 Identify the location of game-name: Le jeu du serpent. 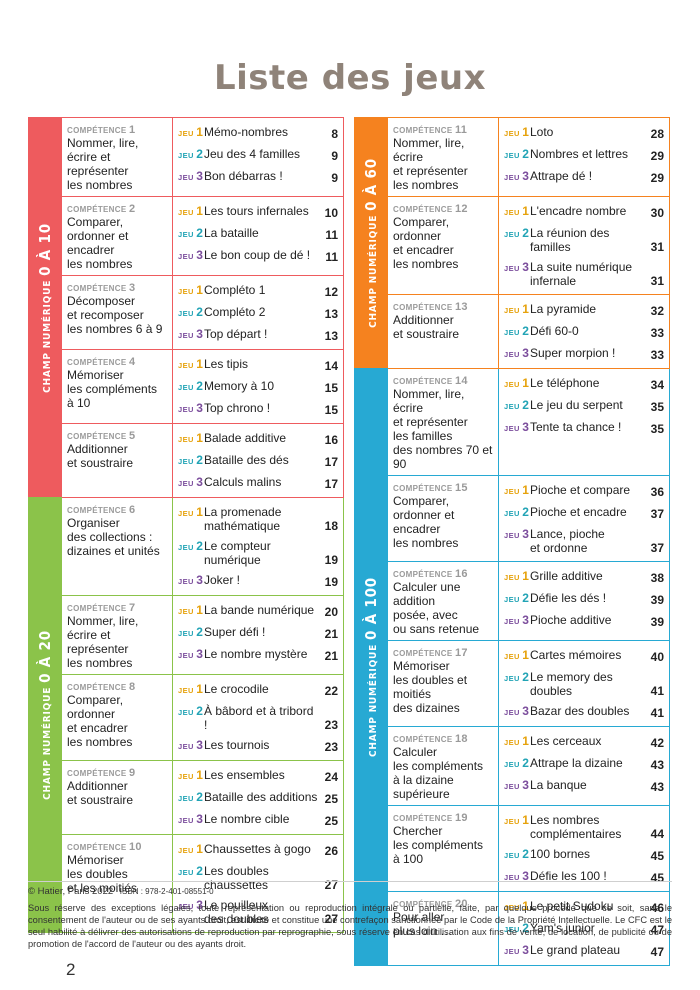
(576, 405).